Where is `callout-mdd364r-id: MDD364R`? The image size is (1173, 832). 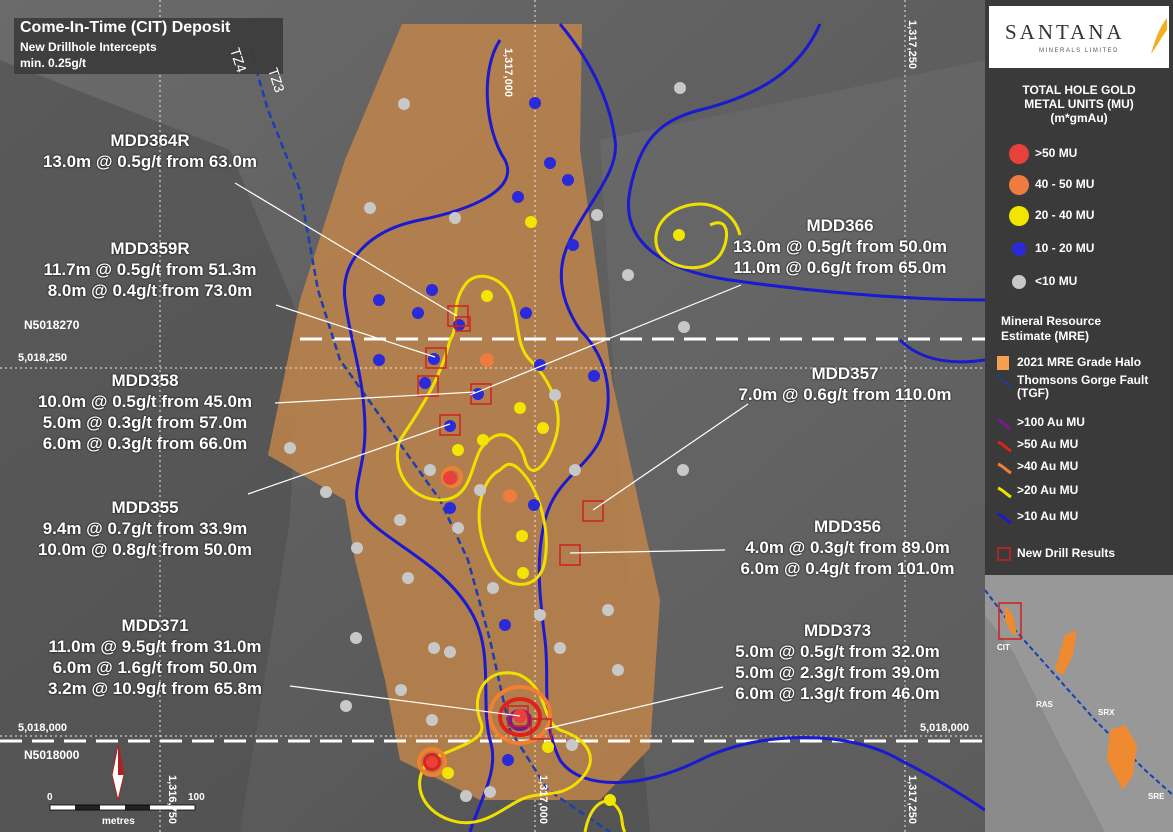 callout-mdd364r-id: MDD364R is located at coordinates (150, 140).